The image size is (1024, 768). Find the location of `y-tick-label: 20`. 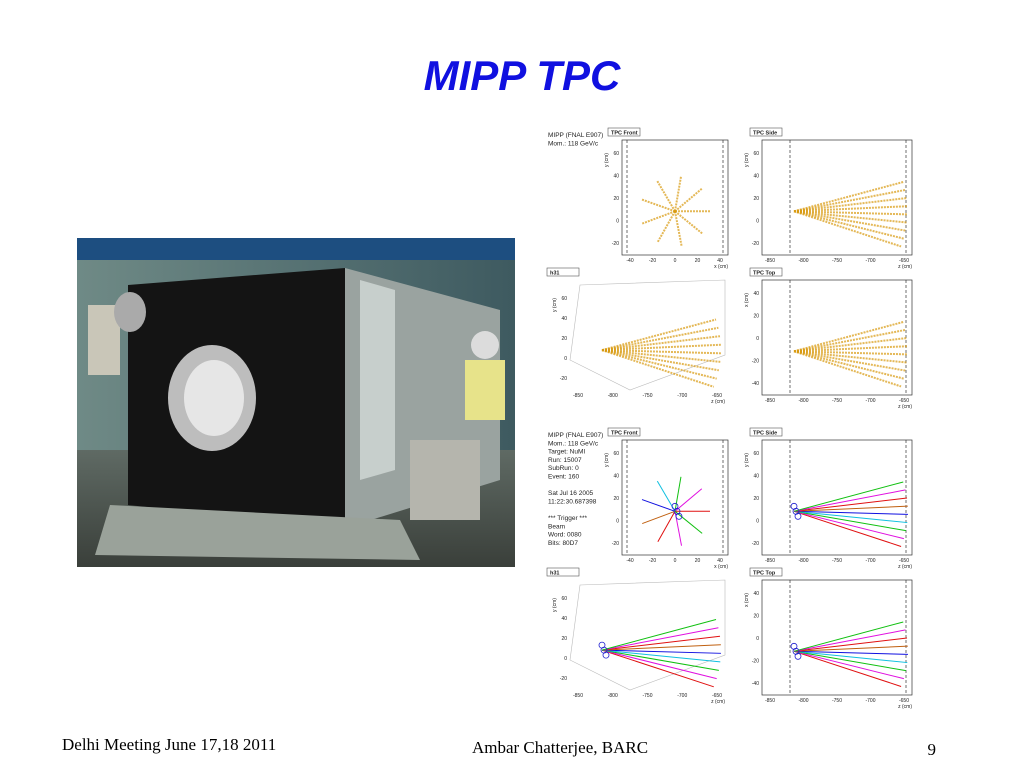

y-tick-label: 20 is located at coordinates (756, 317).